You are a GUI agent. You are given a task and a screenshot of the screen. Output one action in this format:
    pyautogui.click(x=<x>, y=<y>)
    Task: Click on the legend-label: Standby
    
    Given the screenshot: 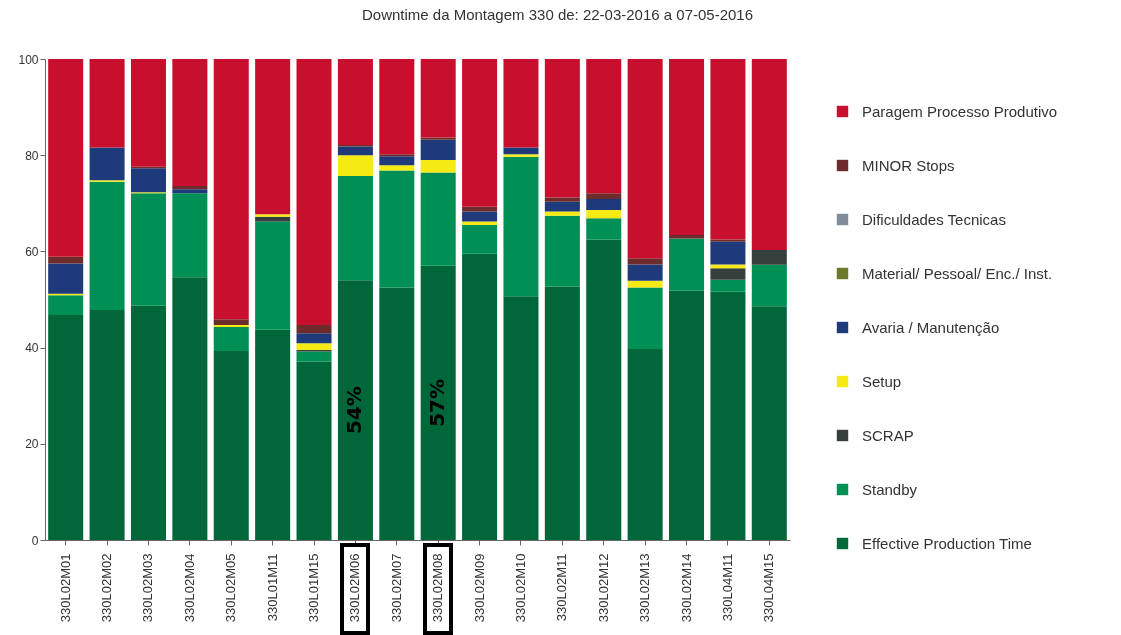 What is the action you would take?
    pyautogui.click(x=890, y=489)
    